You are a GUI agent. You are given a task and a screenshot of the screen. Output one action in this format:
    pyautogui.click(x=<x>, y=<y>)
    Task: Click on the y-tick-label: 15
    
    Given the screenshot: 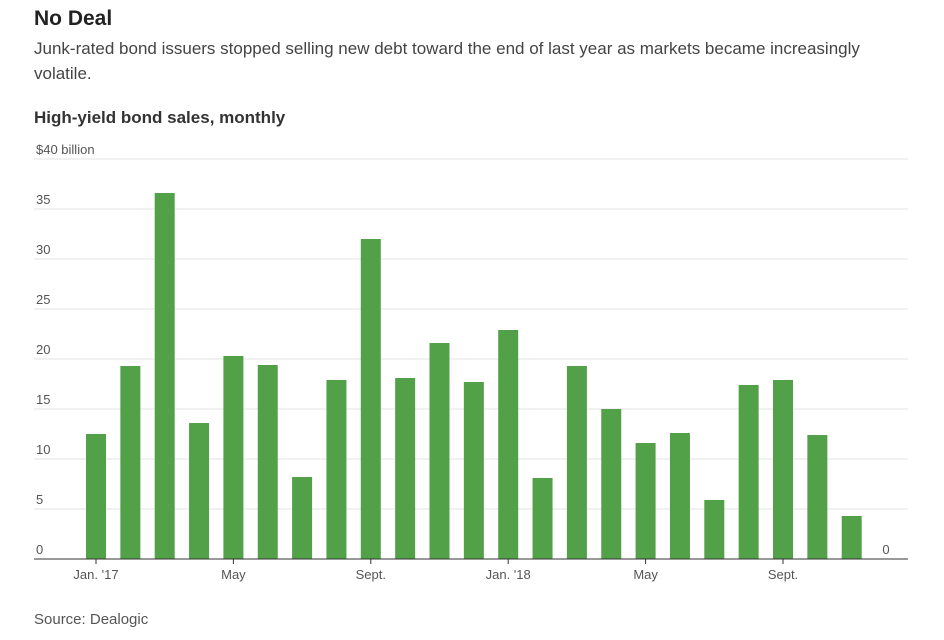 What is the action you would take?
    pyautogui.click(x=43, y=399)
    